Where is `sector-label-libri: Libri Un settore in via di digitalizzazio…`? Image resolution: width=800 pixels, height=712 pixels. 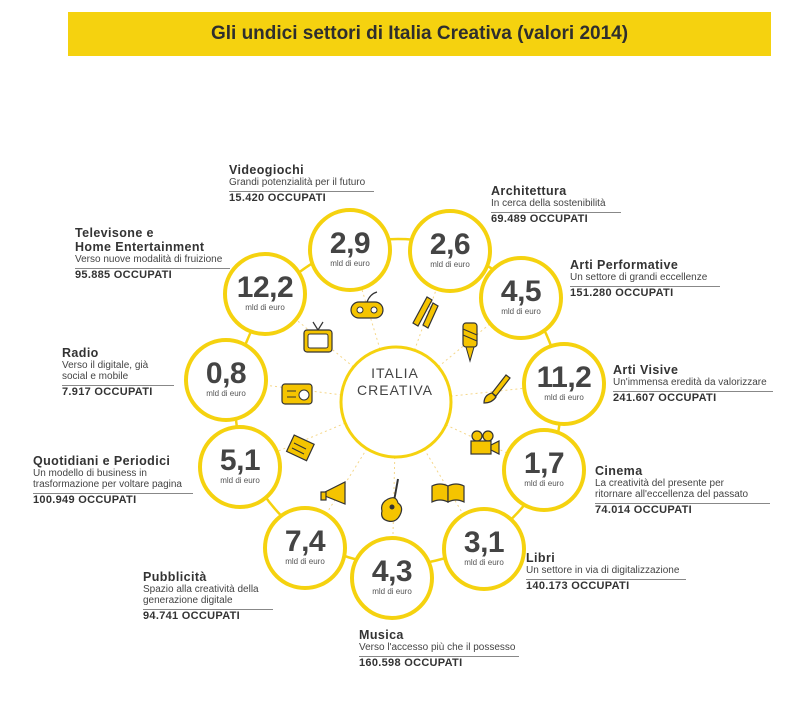
sector-label-libri: Libri Un settore in via di digitalizzazio… is located at coordinates (606, 571).